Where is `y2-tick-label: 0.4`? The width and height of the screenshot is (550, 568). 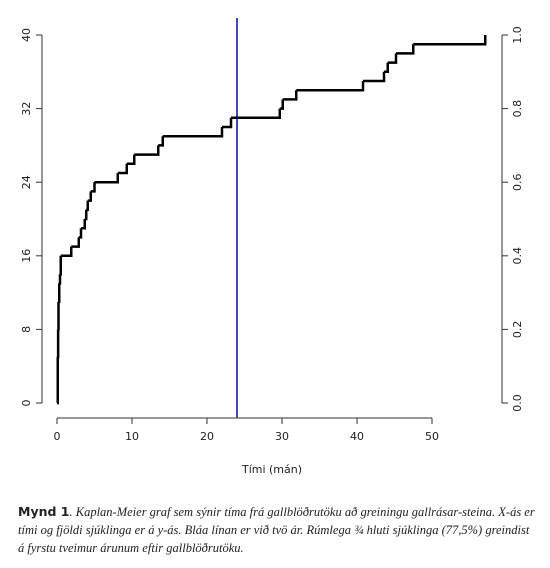 y2-tick-label: 0.4 is located at coordinates (517, 255).